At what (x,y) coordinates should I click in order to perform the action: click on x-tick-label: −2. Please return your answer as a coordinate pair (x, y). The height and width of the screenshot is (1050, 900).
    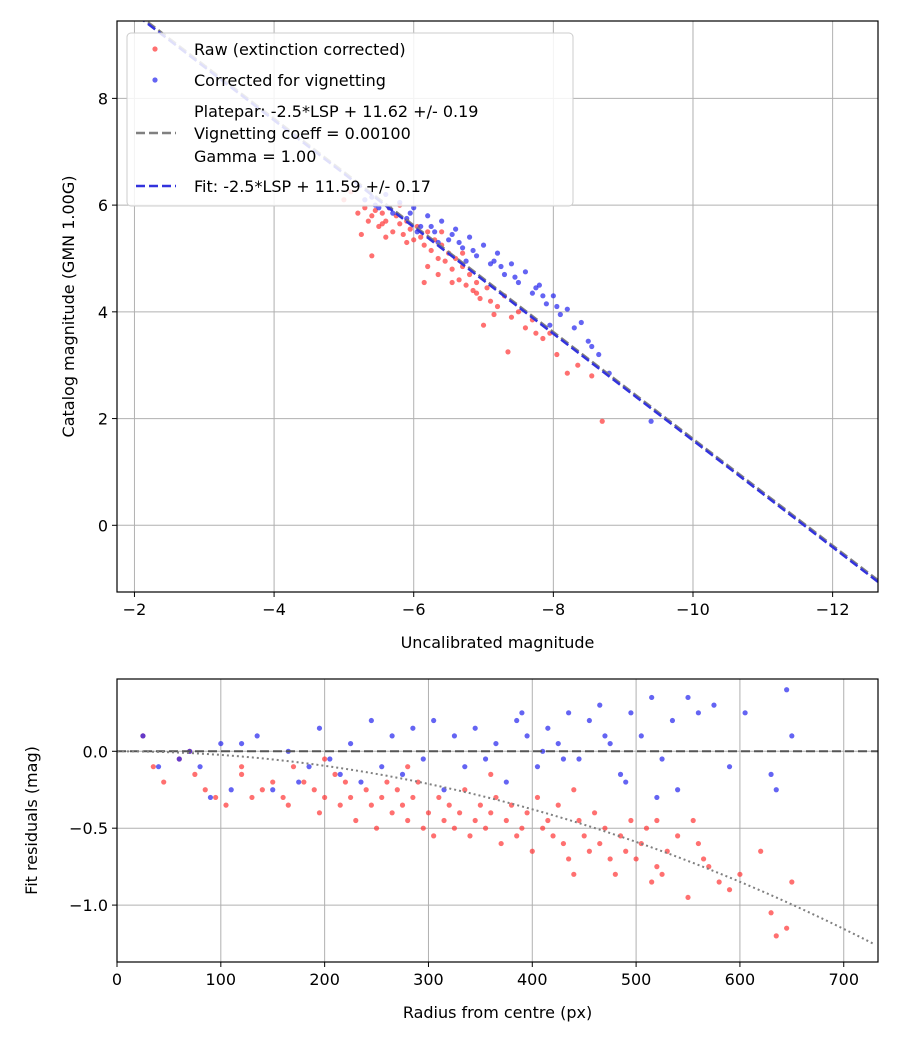
    Looking at the image, I should click on (135, 609).